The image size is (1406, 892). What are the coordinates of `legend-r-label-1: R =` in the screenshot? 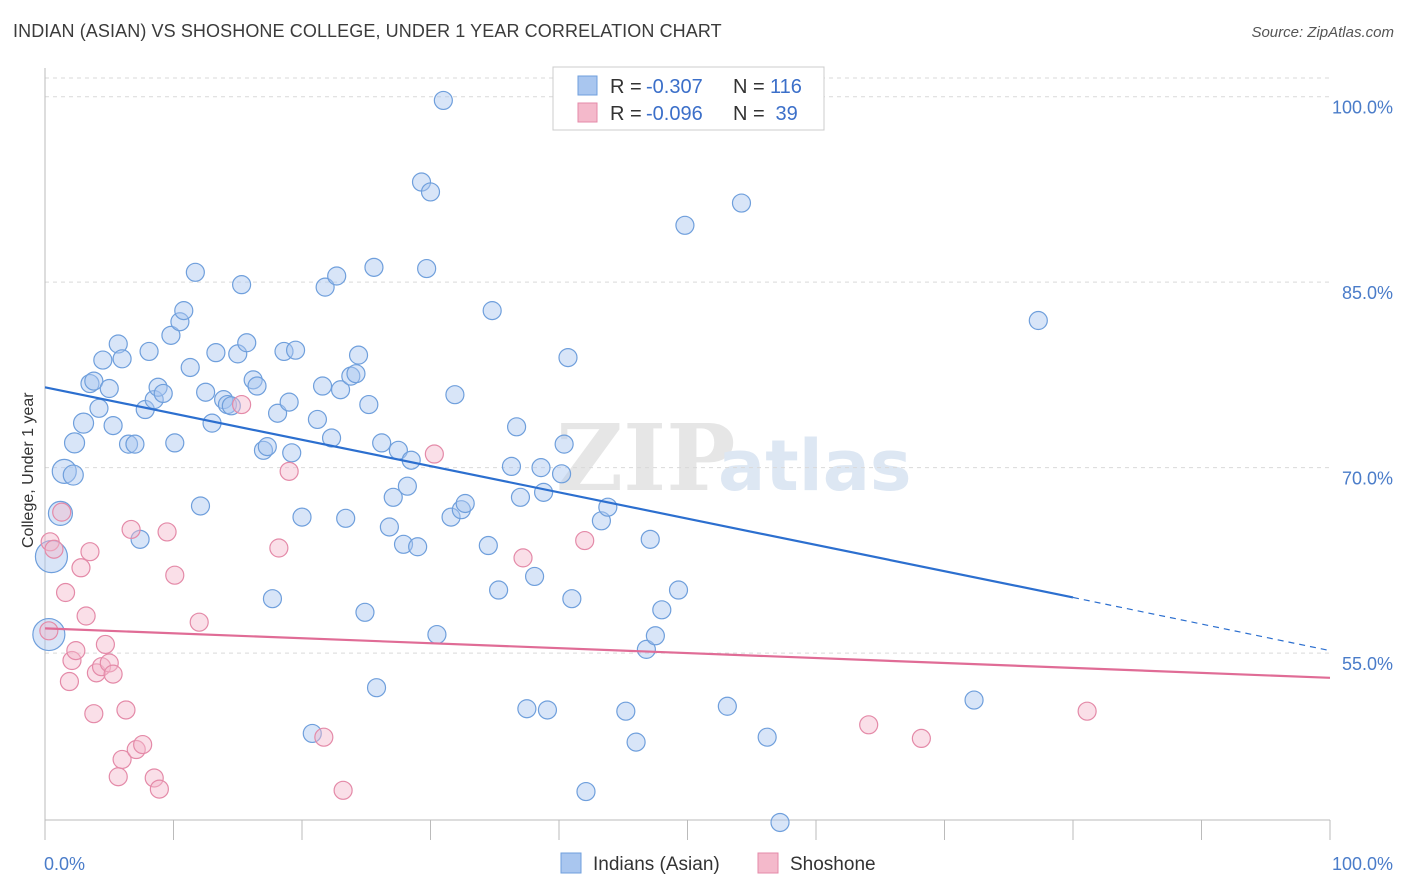 It's located at (626, 87).